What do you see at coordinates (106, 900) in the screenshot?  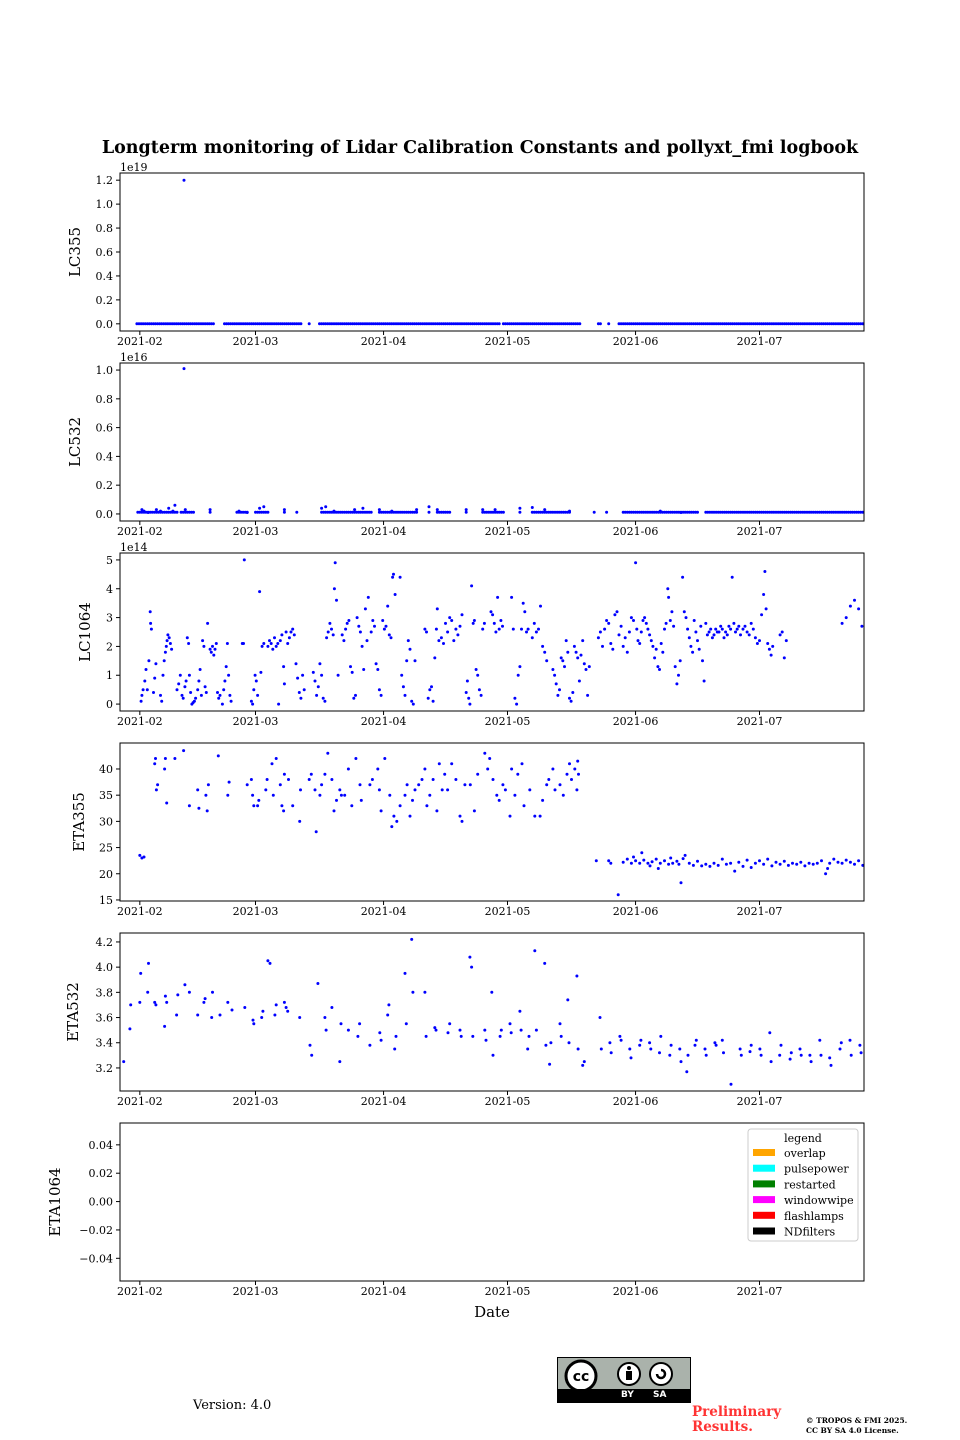 I see `y-tick-label: 15` at bounding box center [106, 900].